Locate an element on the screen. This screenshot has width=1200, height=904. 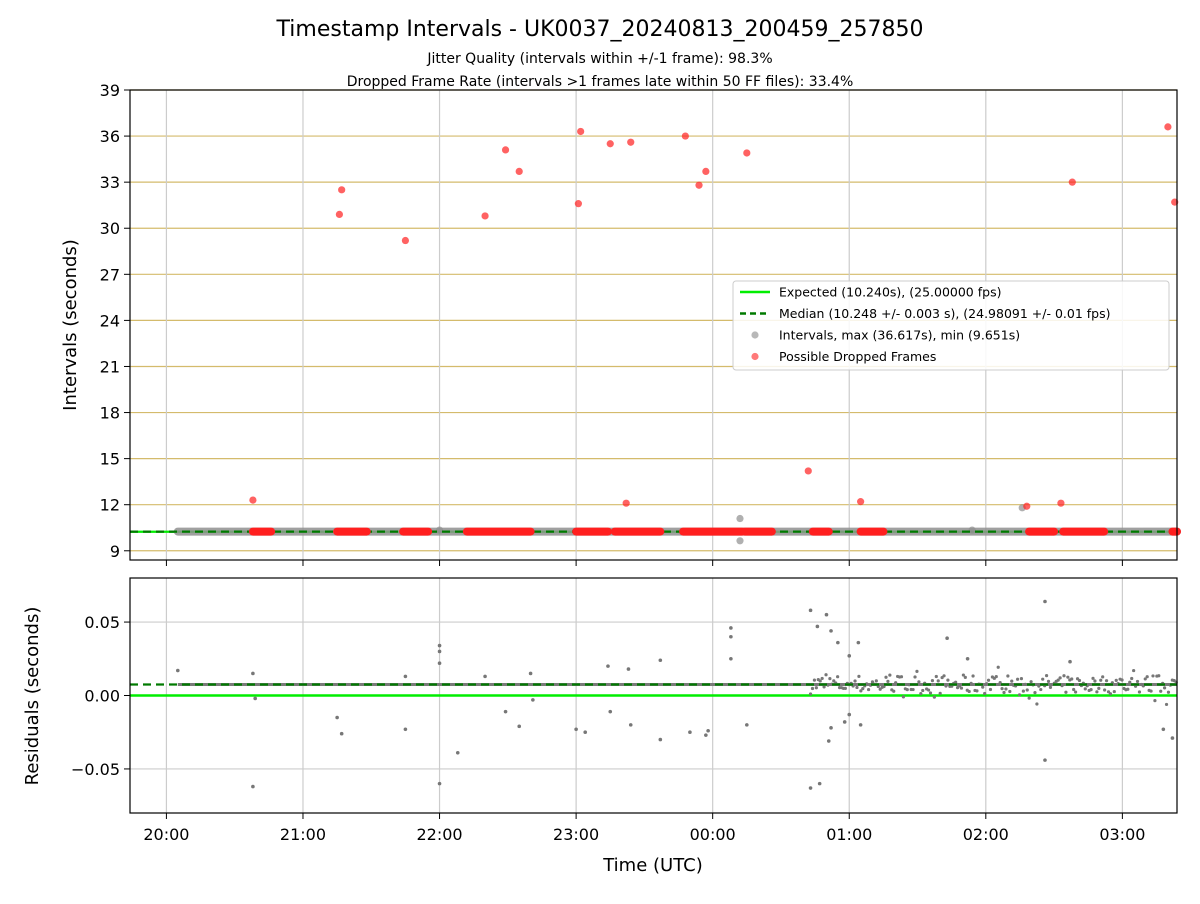
bottom-y-tick-label: 0.05 is located at coordinates (102, 622).